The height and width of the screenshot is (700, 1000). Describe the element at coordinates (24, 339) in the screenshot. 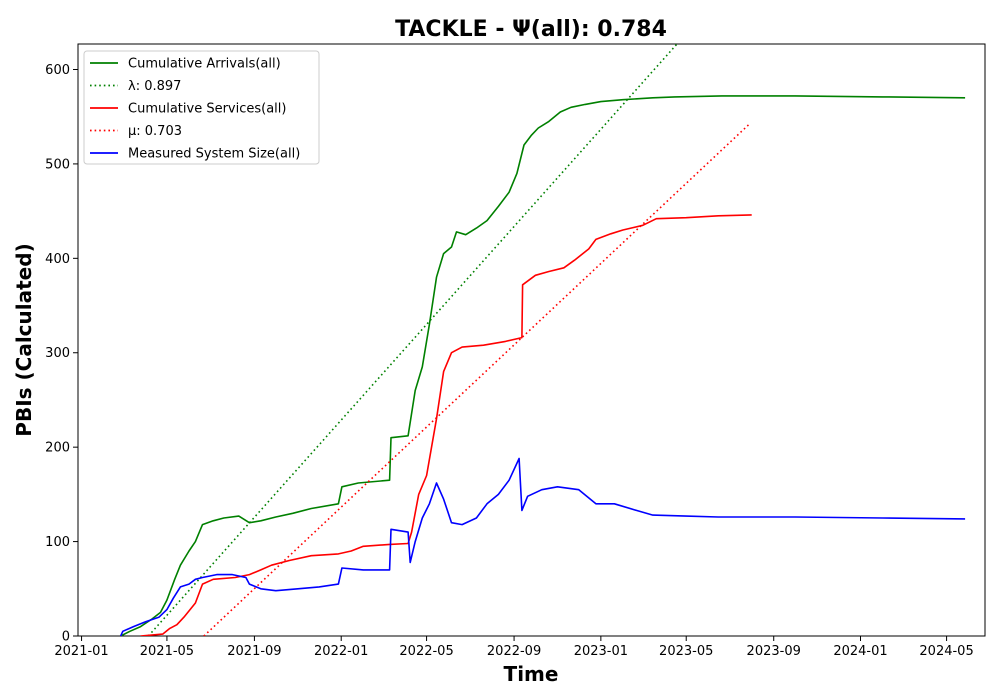

I see `y-axis-label: PBIs (Calculated)` at that location.